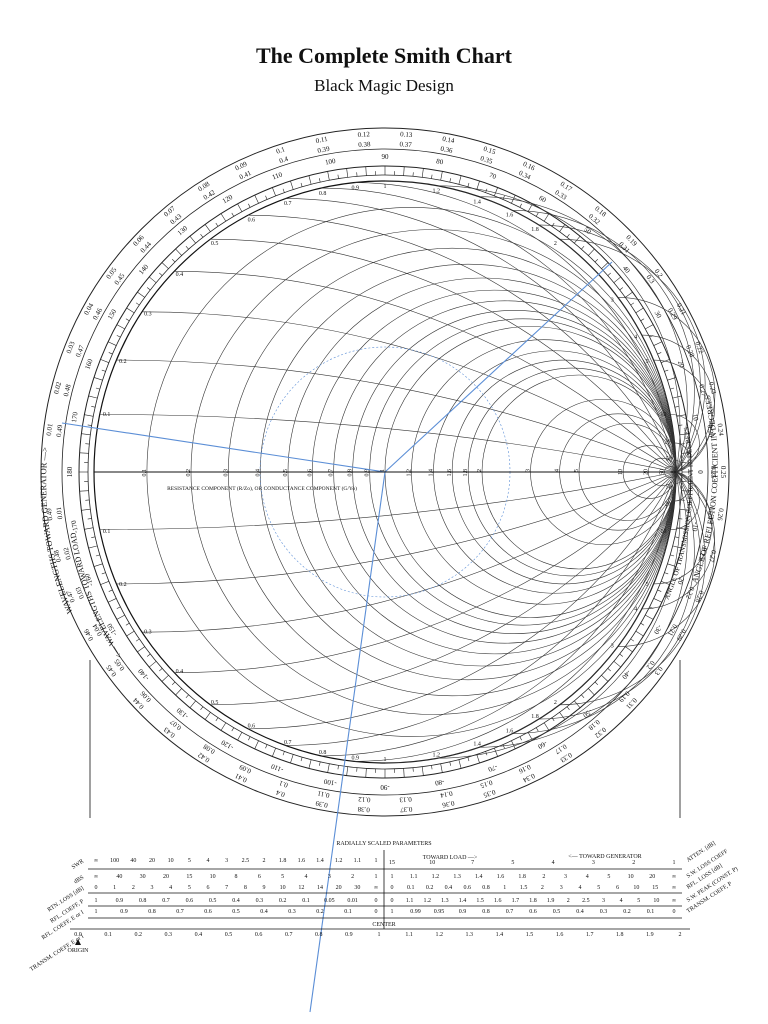 The width and height of the screenshot is (768, 1024). What do you see at coordinates (228, 745) in the screenshot?
I see `angle-label: -120` at bounding box center [228, 745].